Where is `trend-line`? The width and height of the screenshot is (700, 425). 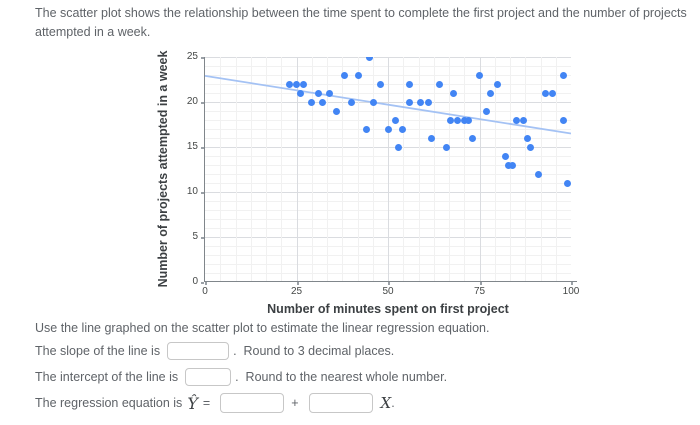 trend-line is located at coordinates (388, 105).